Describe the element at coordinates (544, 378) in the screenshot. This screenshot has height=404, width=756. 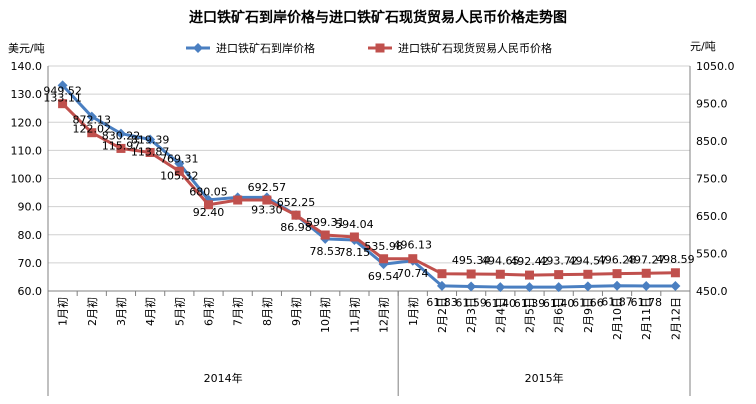
I see `year-group-label: 2015年` at that location.